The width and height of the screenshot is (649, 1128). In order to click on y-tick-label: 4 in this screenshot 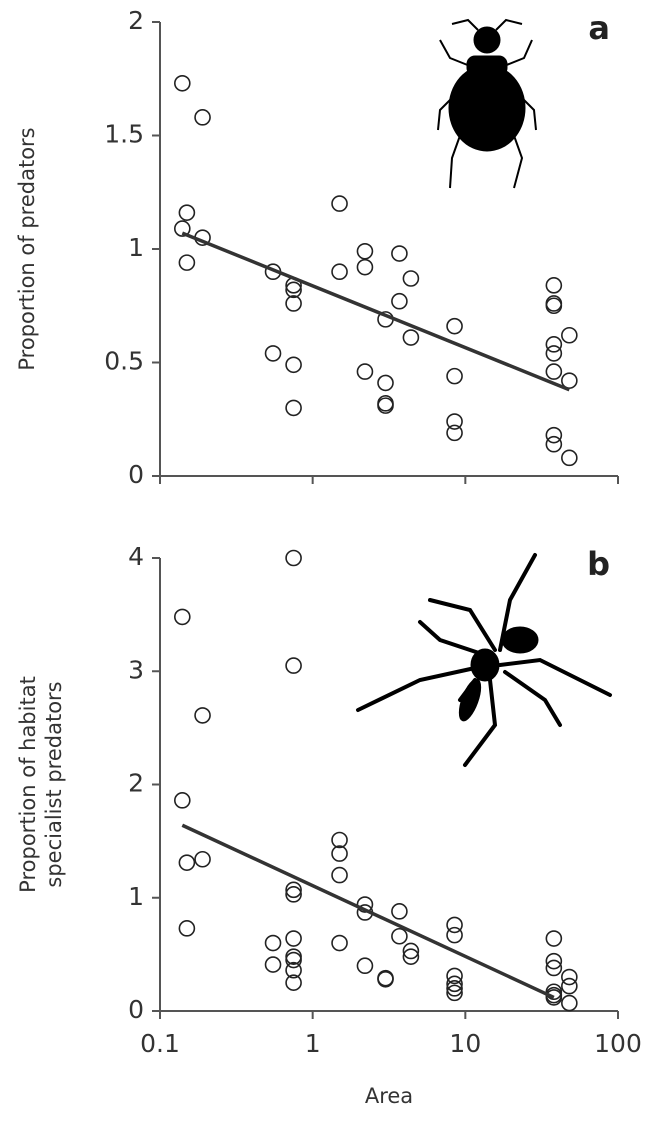, I will do `click(136, 556)`.